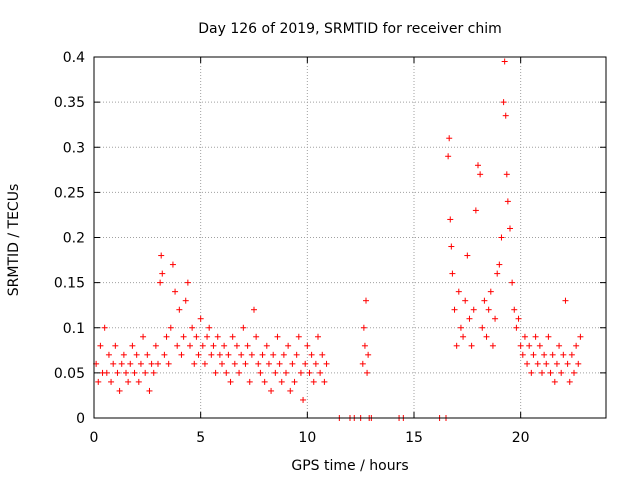 This screenshot has height=480, width=640. I want to click on y-tick-label: 0.25, so click(69, 193).